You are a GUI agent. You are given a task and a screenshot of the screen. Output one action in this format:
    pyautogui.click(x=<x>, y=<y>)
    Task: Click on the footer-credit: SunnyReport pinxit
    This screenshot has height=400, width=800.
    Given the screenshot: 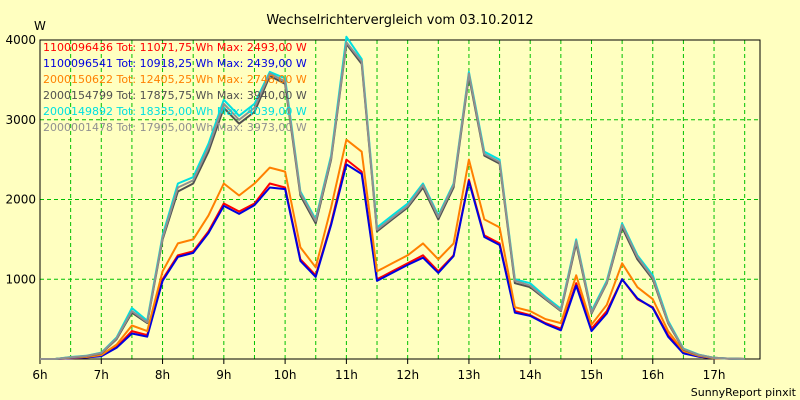 What is the action you would take?
    pyautogui.click(x=744, y=392)
    